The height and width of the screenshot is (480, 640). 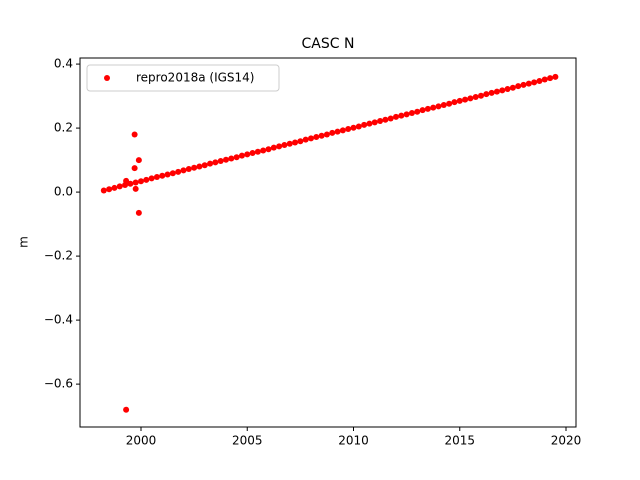 I want to click on y-tick-label: −0.2, so click(x=58, y=256).